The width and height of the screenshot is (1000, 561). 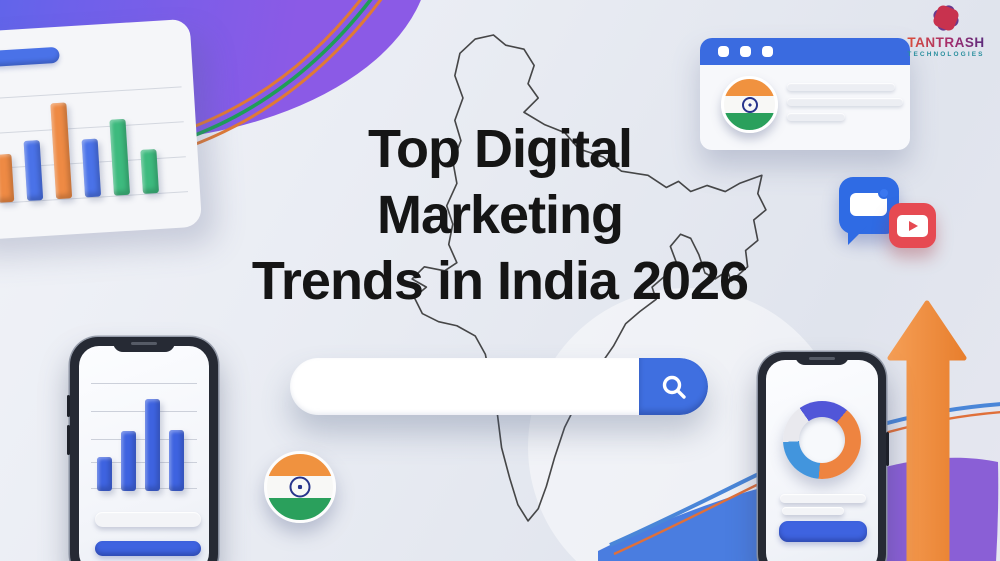 I want to click on title-line-3: Trends in India 2026, so click(x=500, y=281).